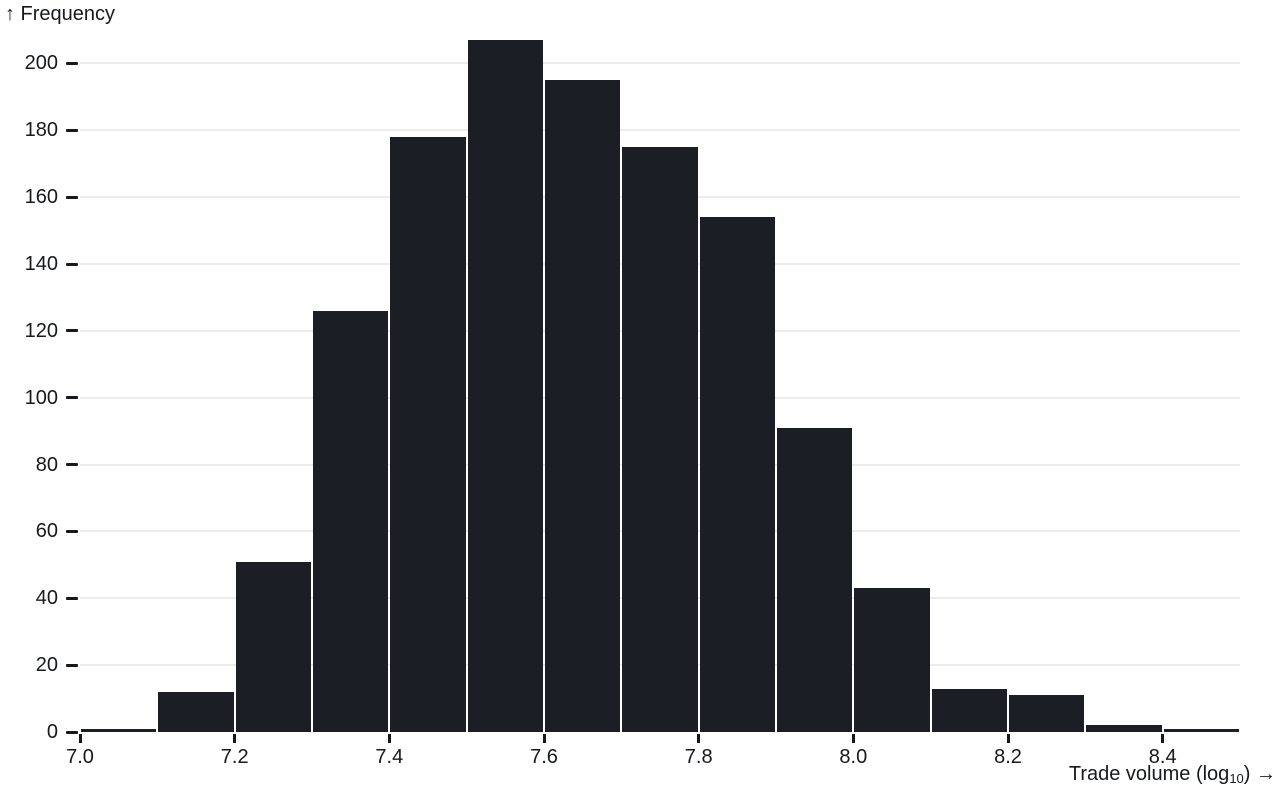 Image resolution: width=1280 pixels, height=792 pixels. I want to click on y-tick-label: 100, so click(41, 397).